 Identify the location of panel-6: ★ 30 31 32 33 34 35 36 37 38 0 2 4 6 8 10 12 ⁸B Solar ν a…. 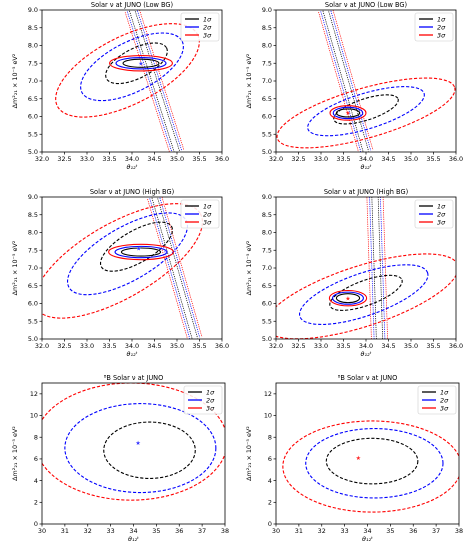
(354, 458).